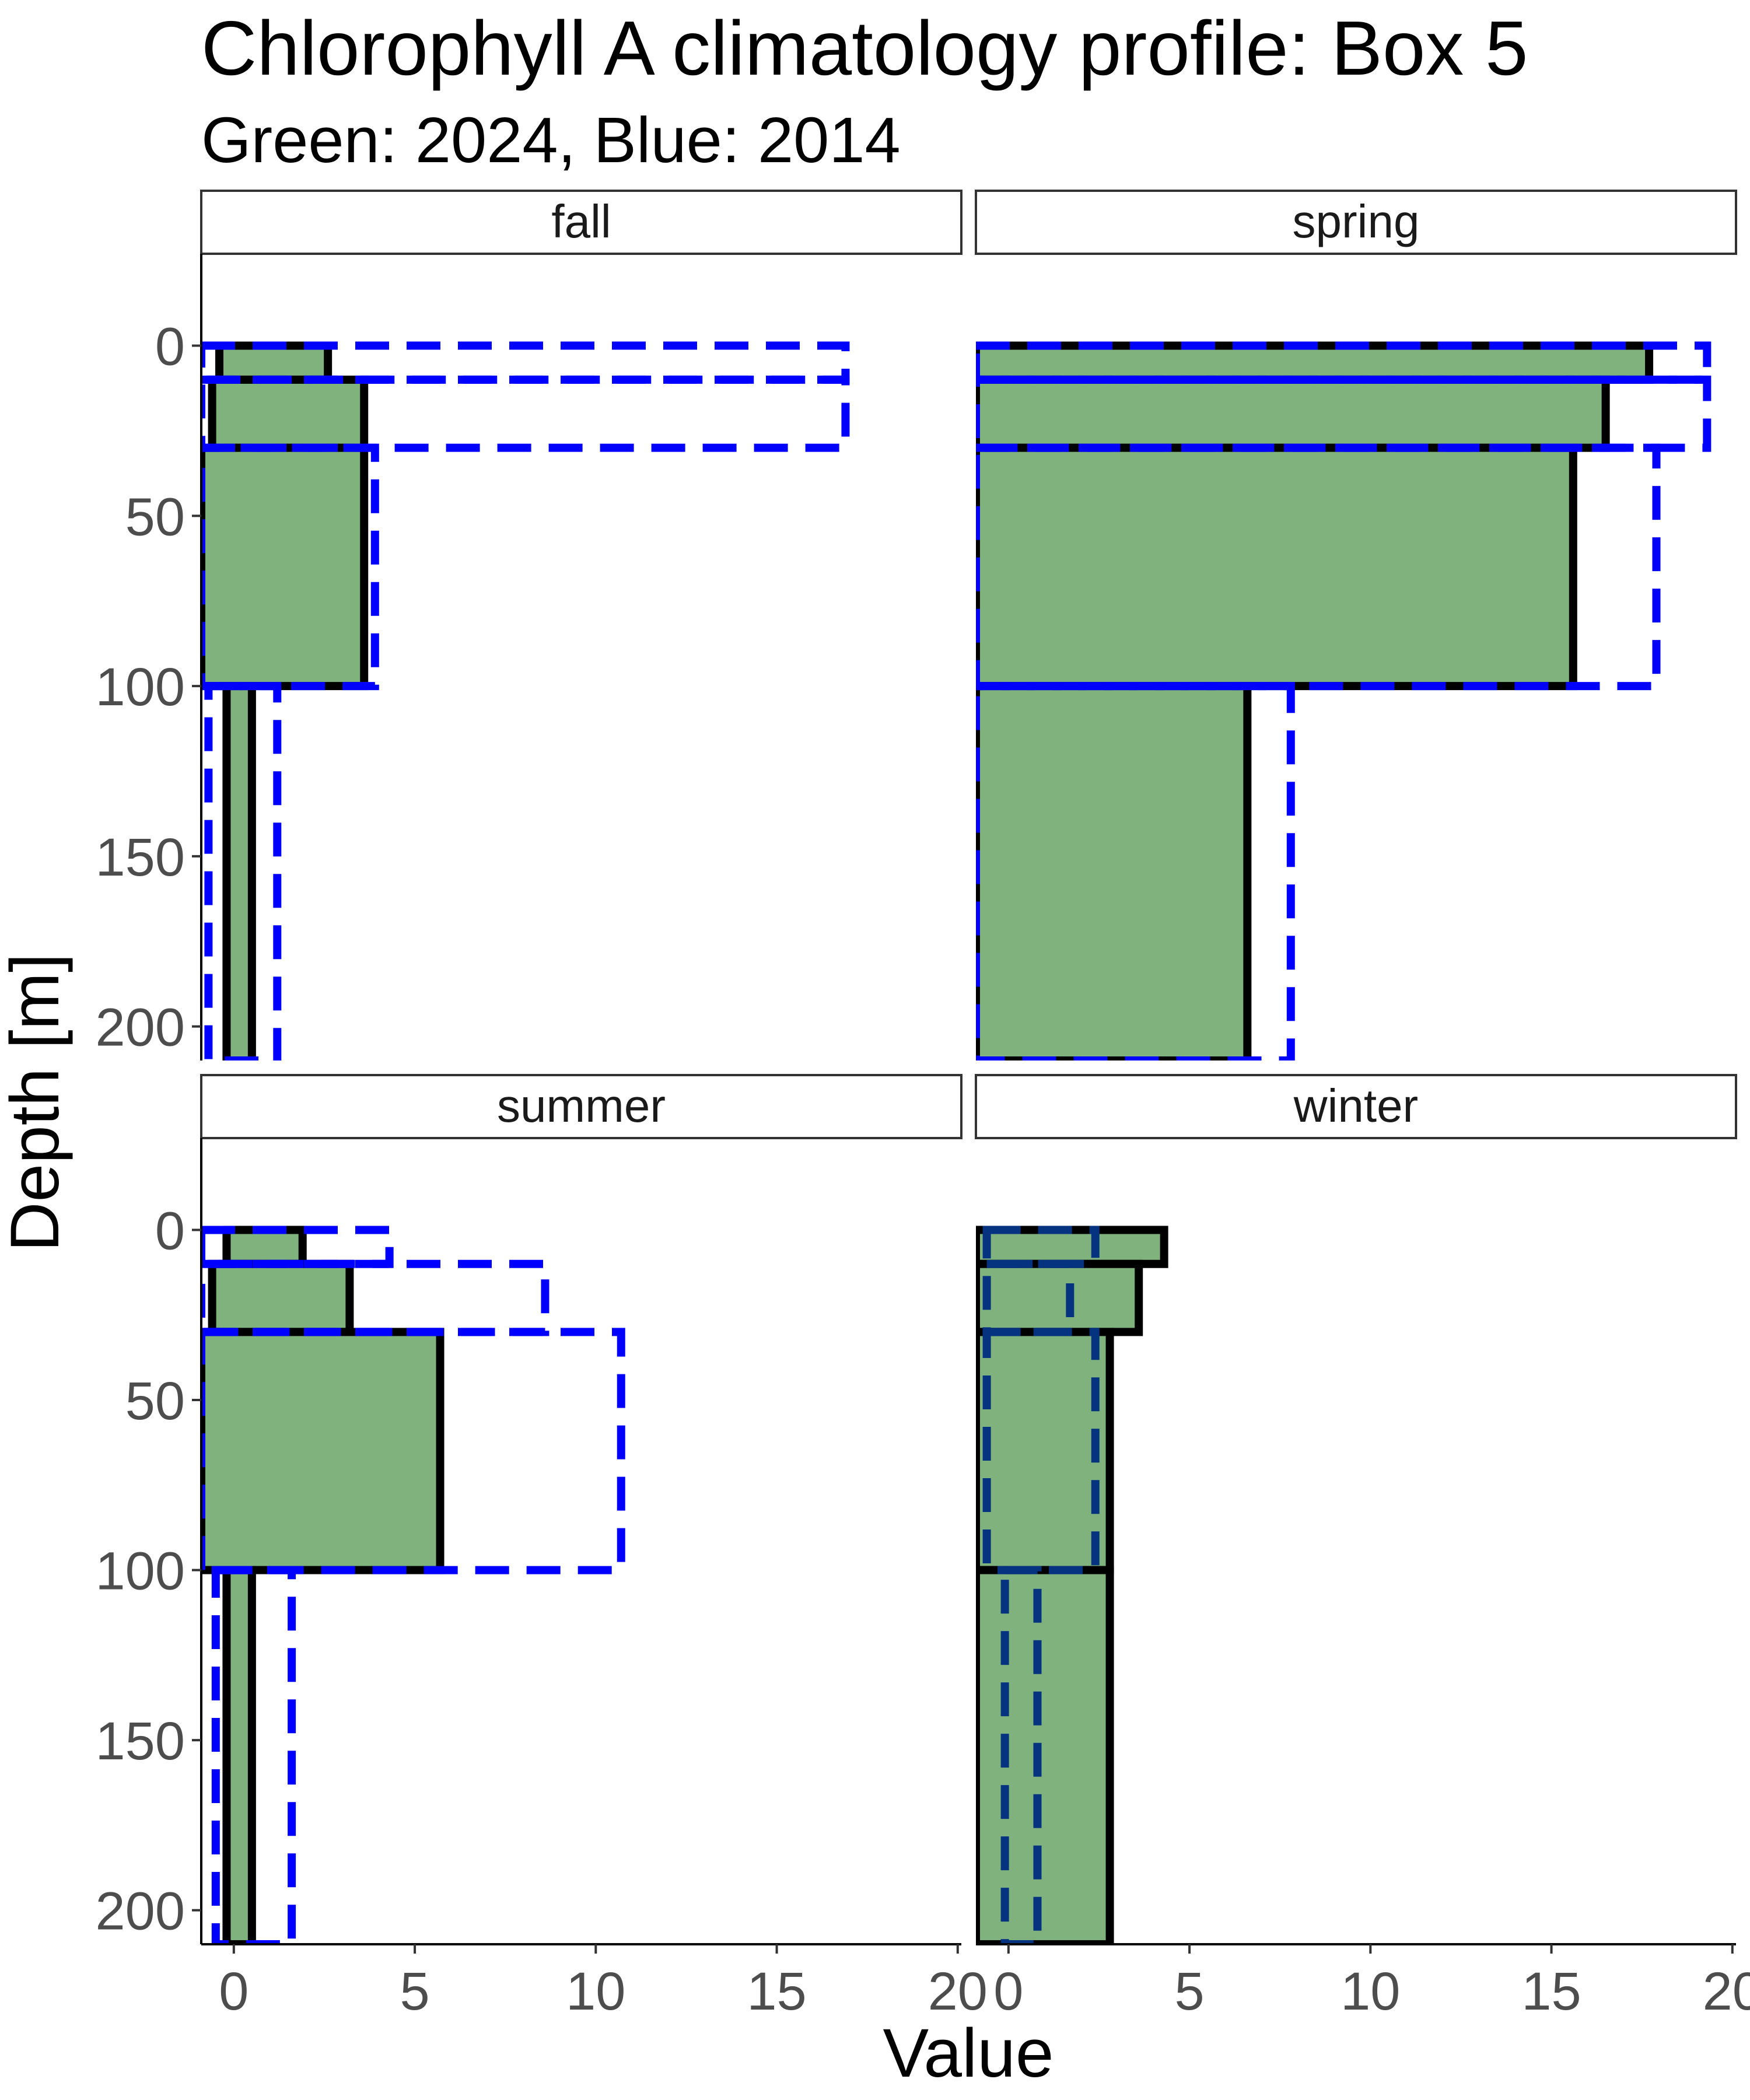 The width and height of the screenshot is (1750, 2100). I want to click on facet-label: summer, so click(581, 1106).